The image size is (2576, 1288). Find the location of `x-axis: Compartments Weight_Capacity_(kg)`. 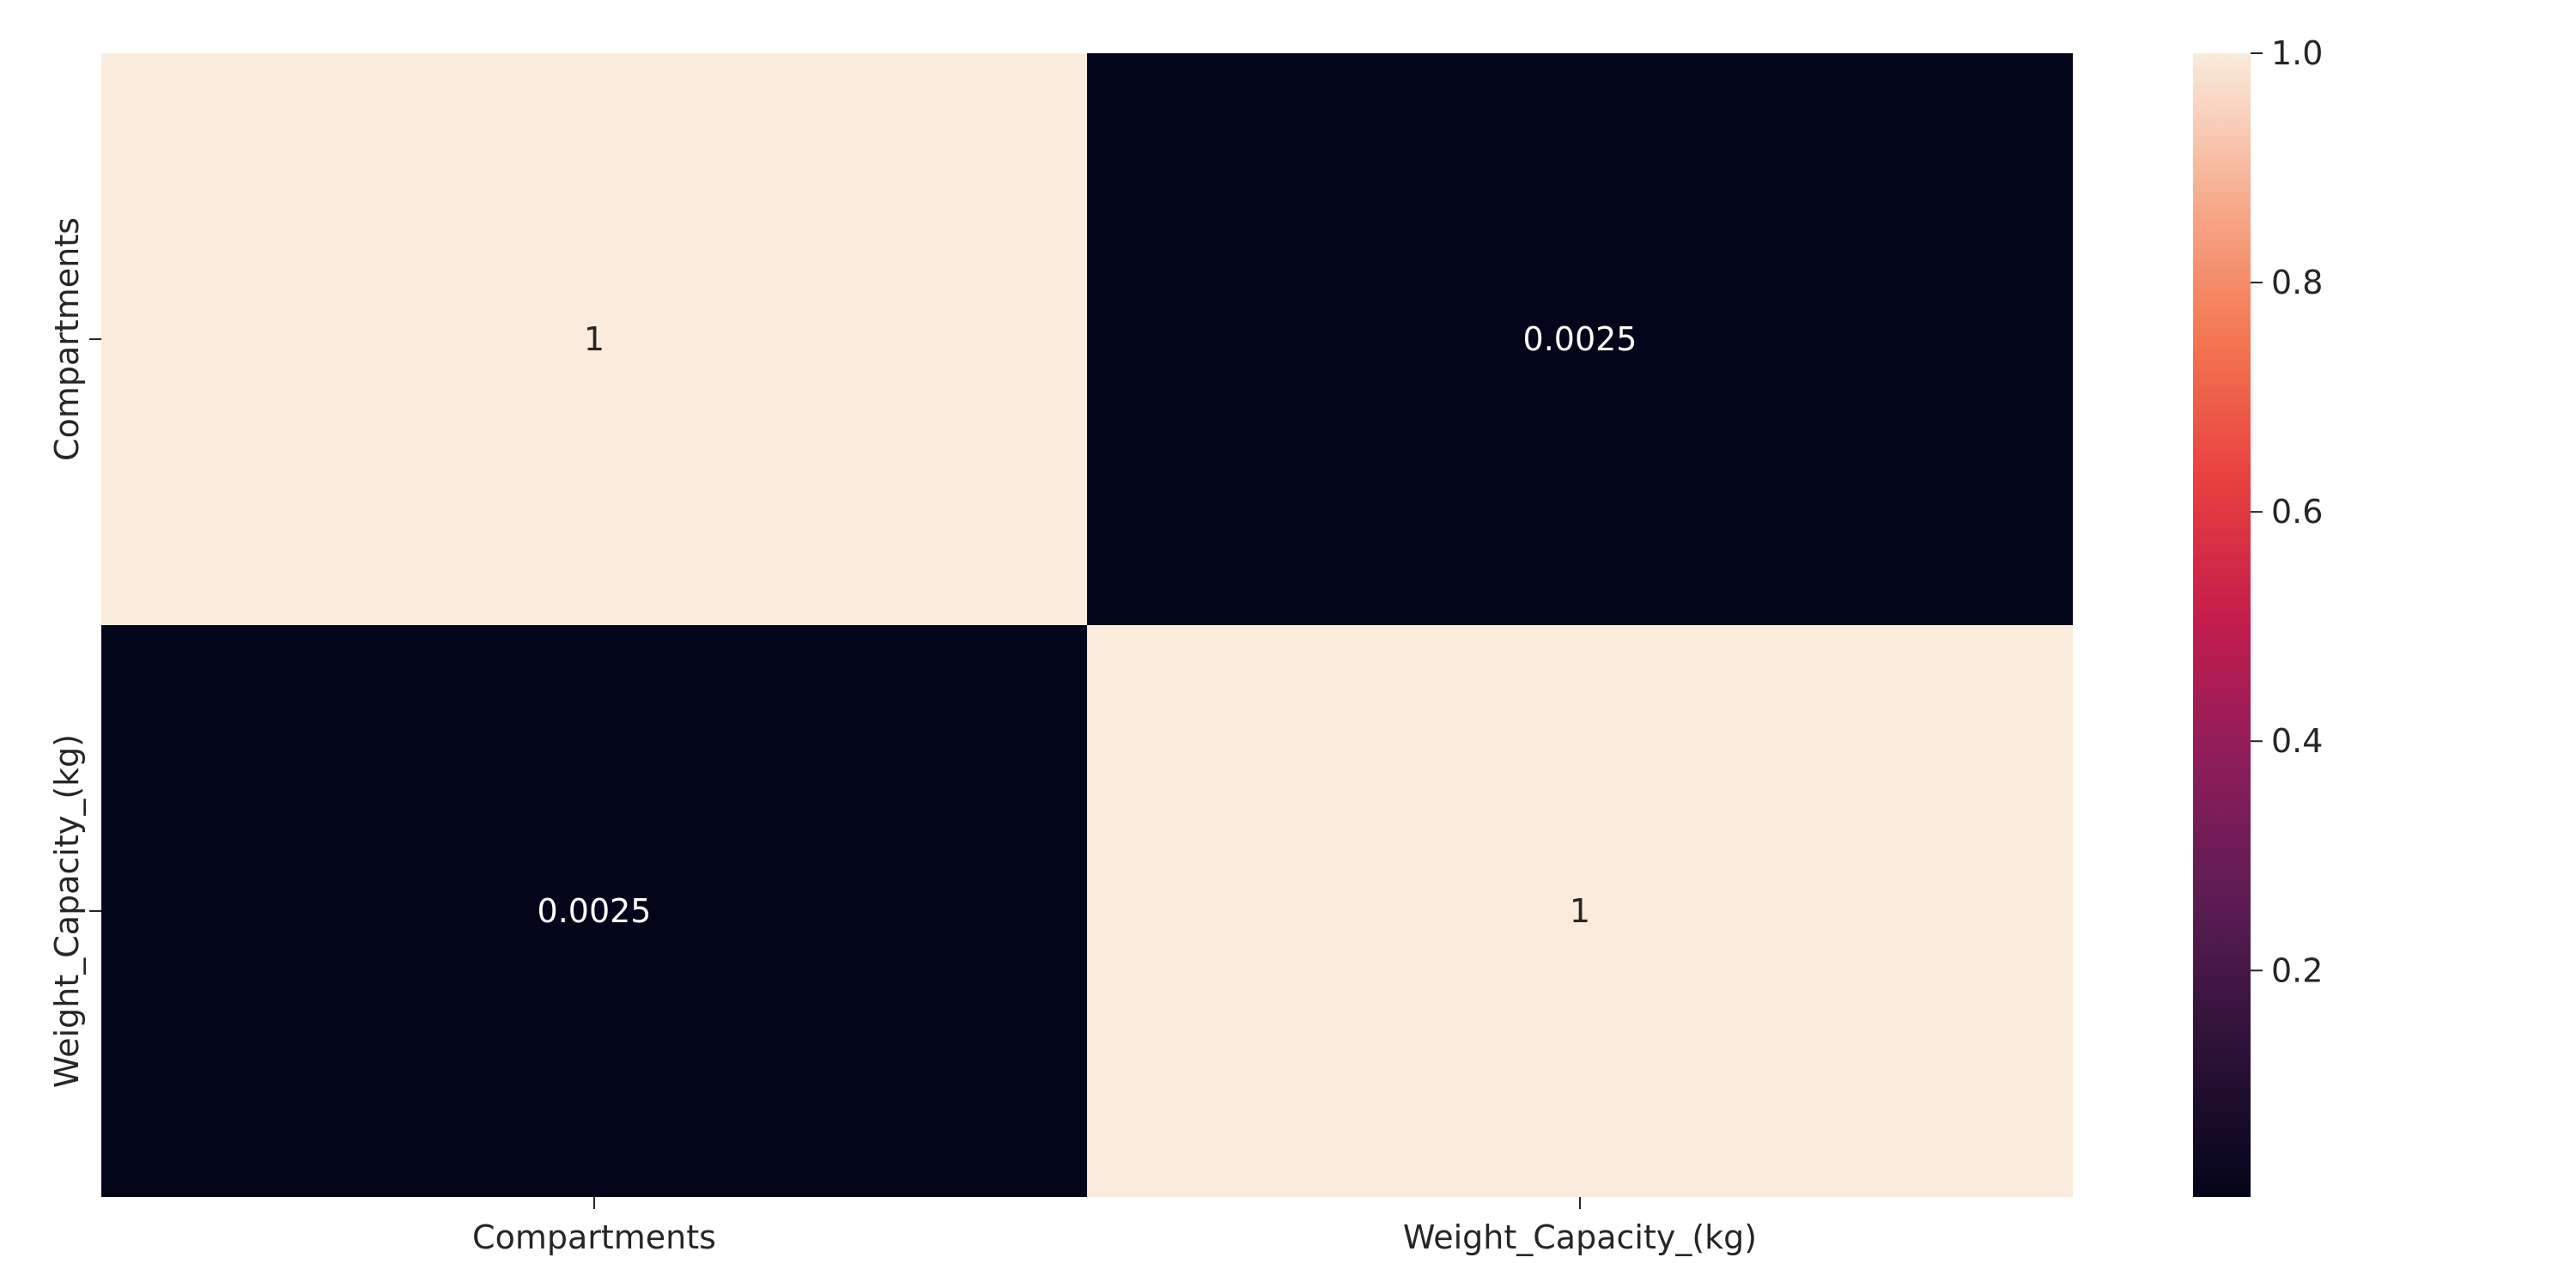

x-axis: Compartments Weight_Capacity_(kg) is located at coordinates (1114, 1226).